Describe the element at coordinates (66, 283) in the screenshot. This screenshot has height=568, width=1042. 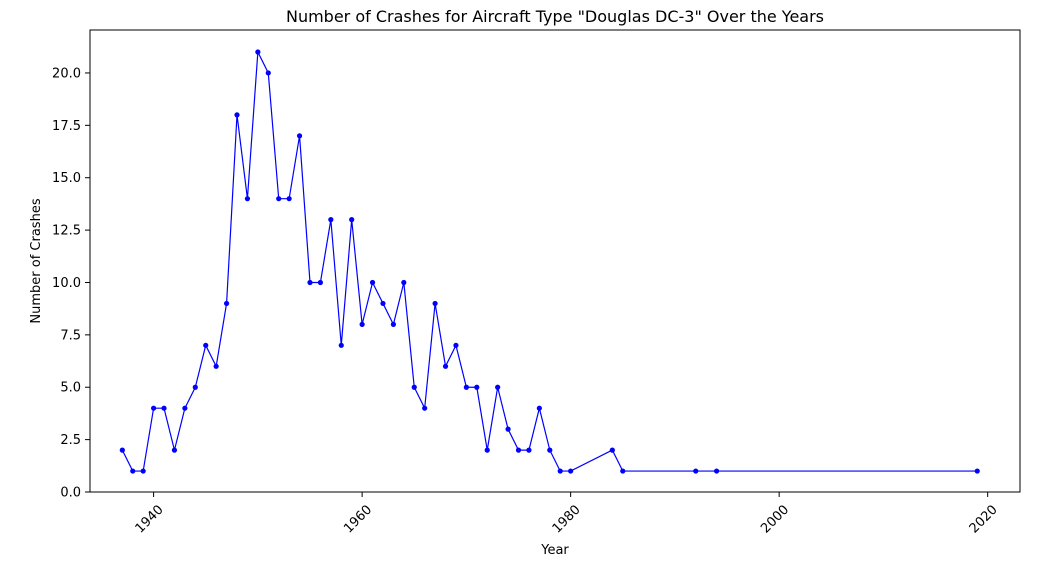
I see `y-tick-label: 10.0` at that location.